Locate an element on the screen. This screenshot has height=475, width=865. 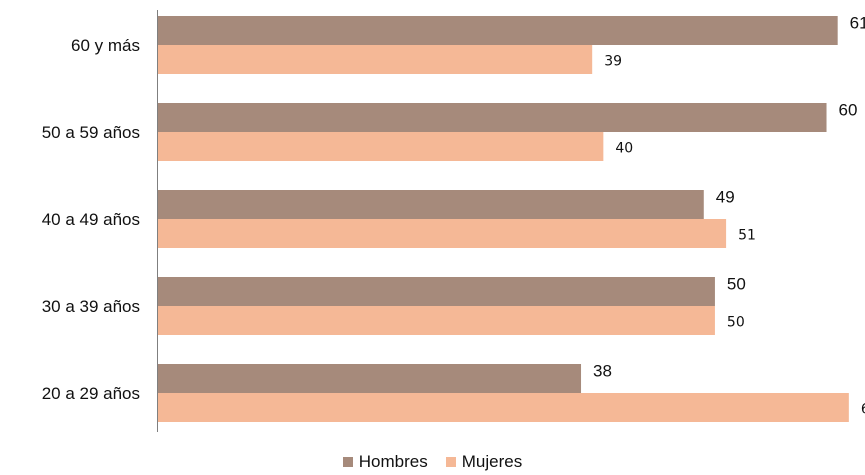
category-label-60-y-mas: 60 y más is located at coordinates (105, 45).